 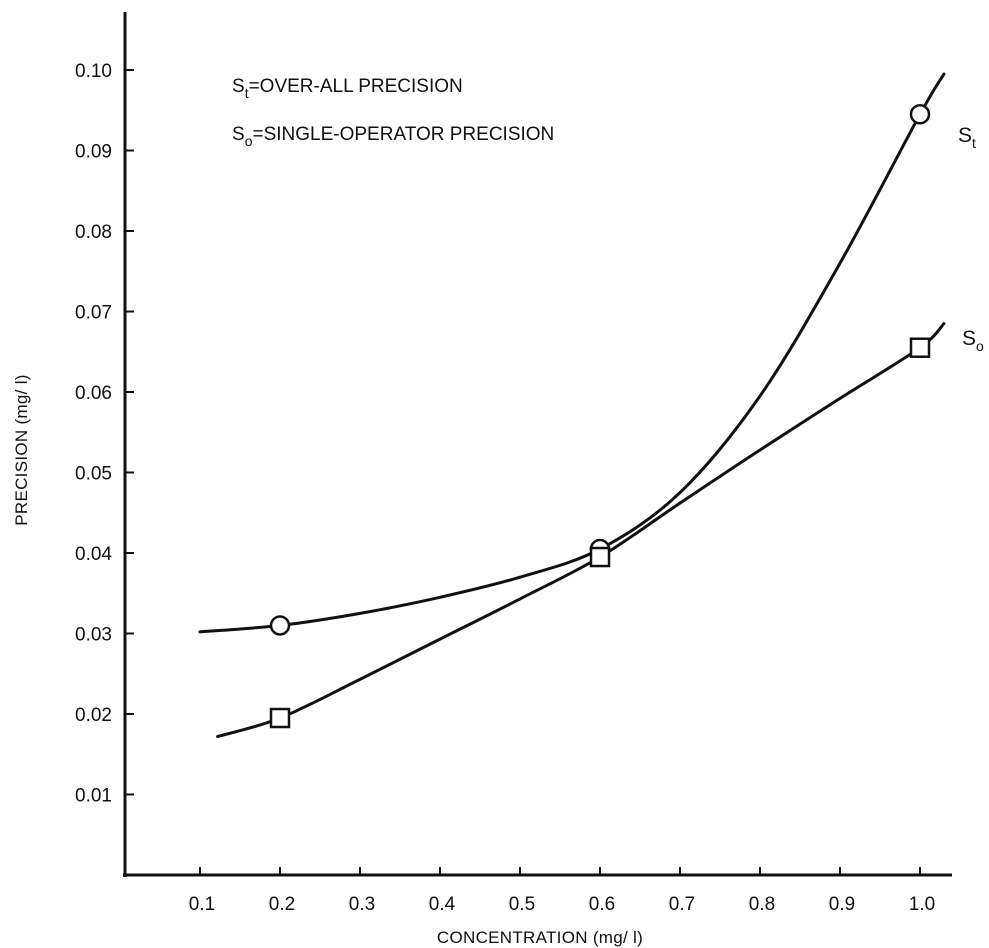 I want to click on x-tick-label: 1.0, so click(x=922, y=904).